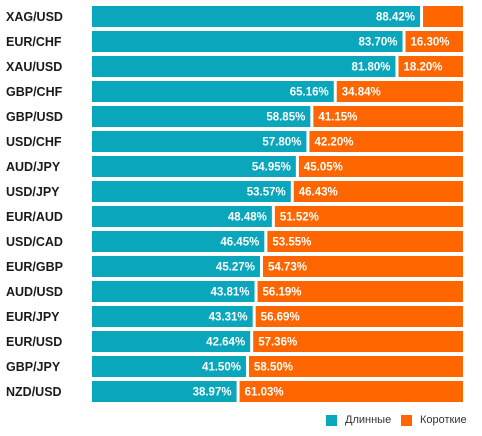 This screenshot has height=436, width=482. I want to click on long-value-label: 42.64%, so click(225, 343).